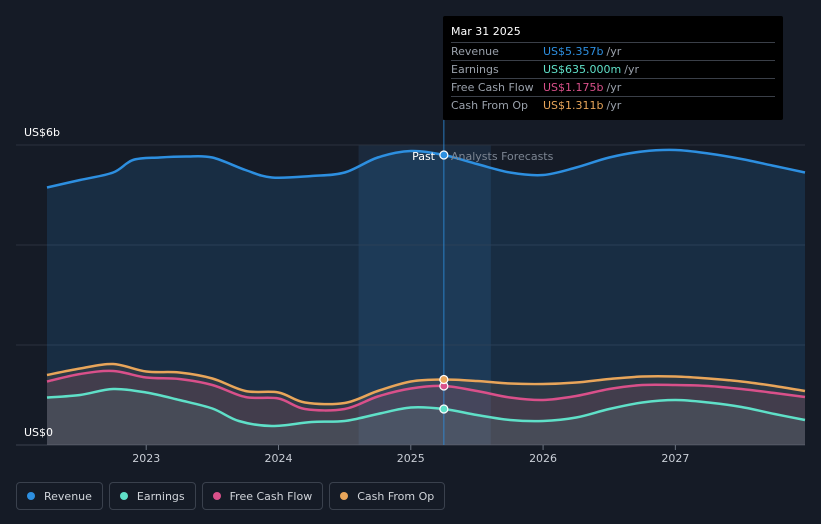 This screenshot has height=524, width=821. I want to click on legend-item-revenue: Revenue, so click(59, 496).